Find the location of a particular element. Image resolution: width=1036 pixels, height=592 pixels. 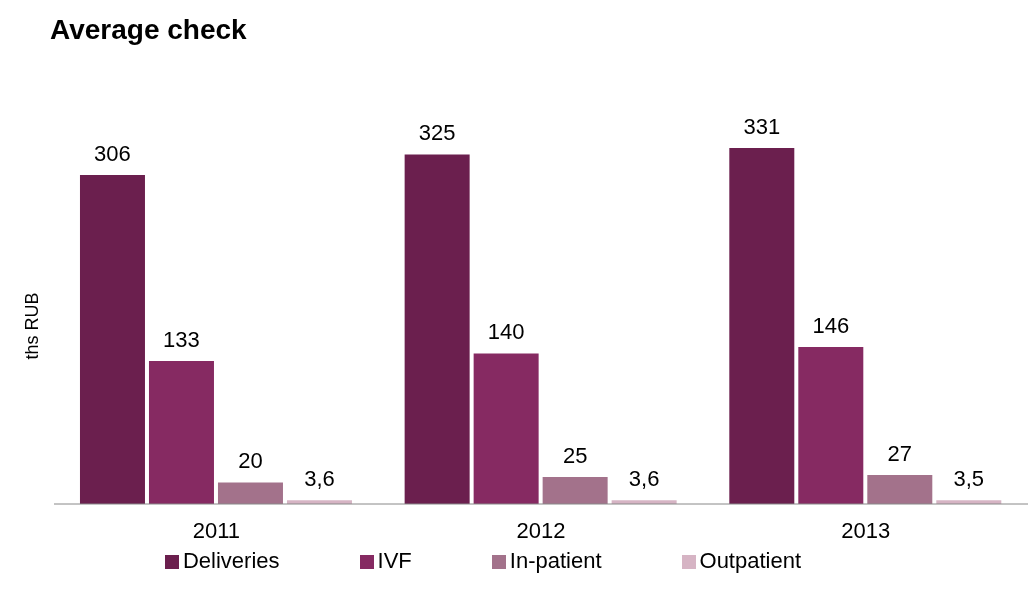

chart-title: Average check is located at coordinates (148, 30).